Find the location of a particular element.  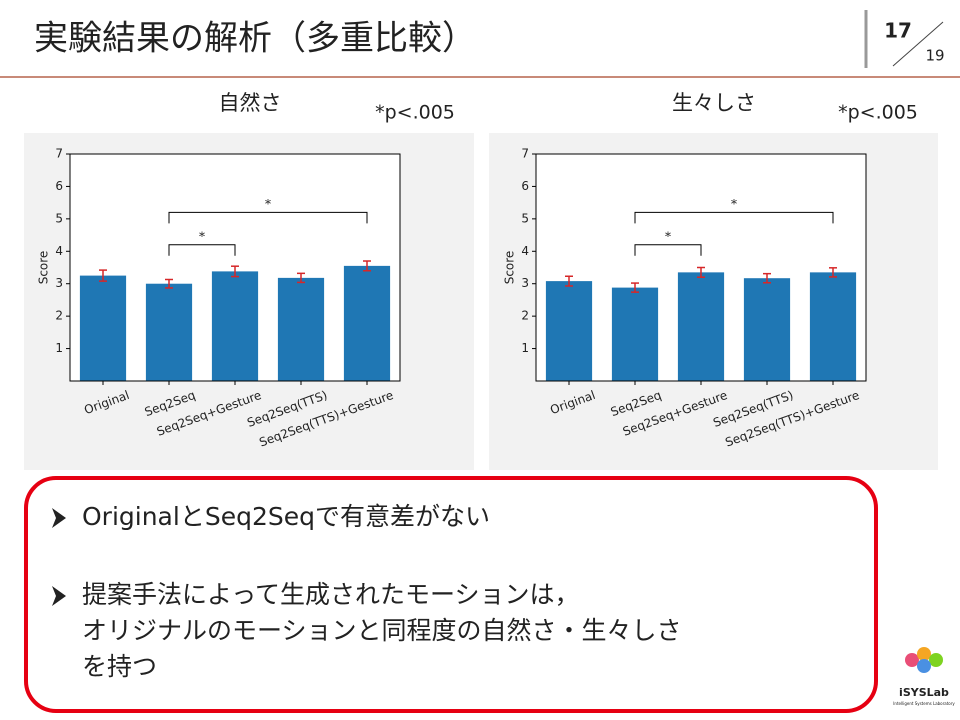

bullet-text: オリジナルのモーションと同程度の自然さ・生々しさ is located at coordinates (382, 630).